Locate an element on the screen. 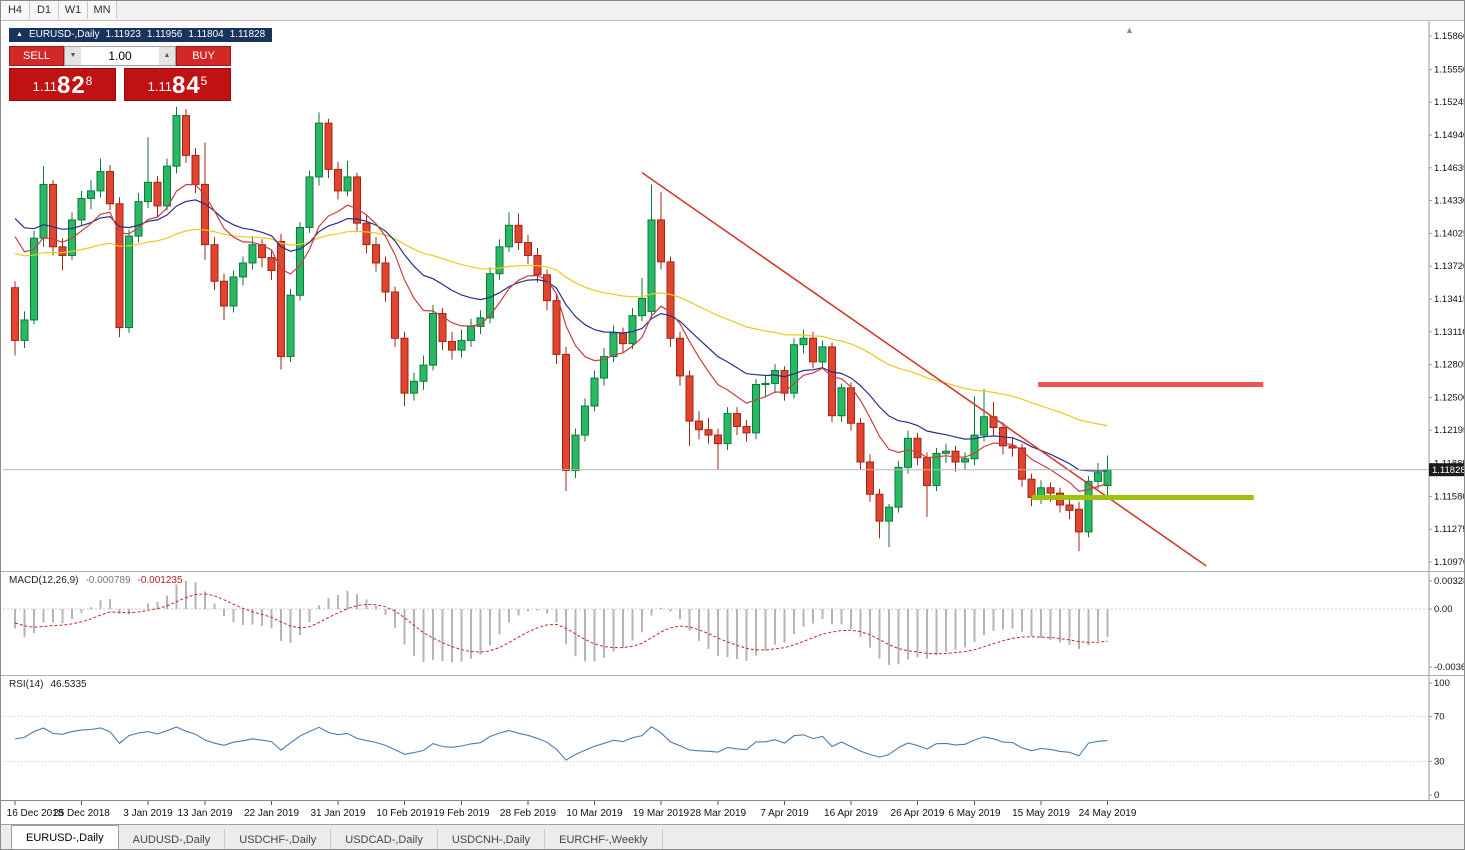  buy-button: BUY is located at coordinates (203, 56).